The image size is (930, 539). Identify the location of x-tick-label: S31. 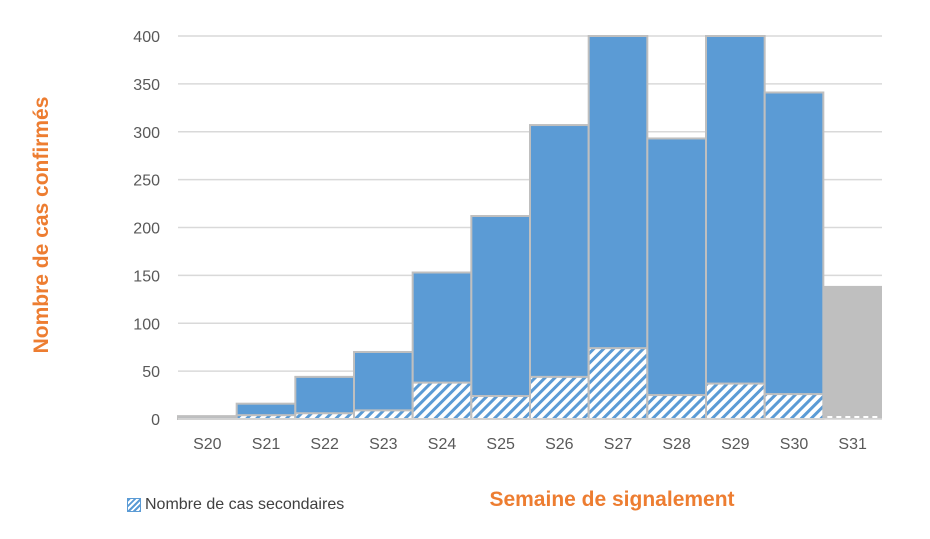
(852, 444).